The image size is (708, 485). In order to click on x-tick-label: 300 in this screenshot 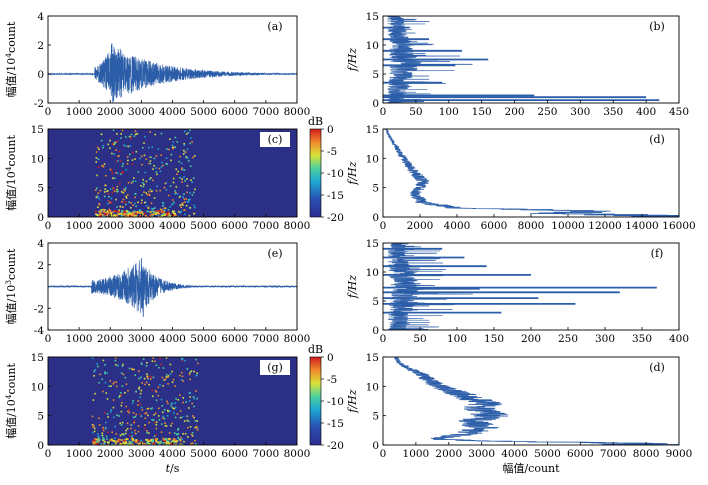, I will do `click(605, 339)`.